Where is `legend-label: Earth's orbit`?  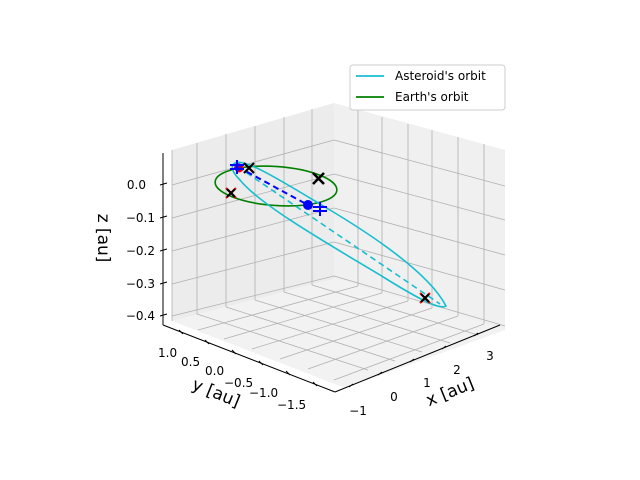
legend-label: Earth's orbit is located at coordinates (432, 97).